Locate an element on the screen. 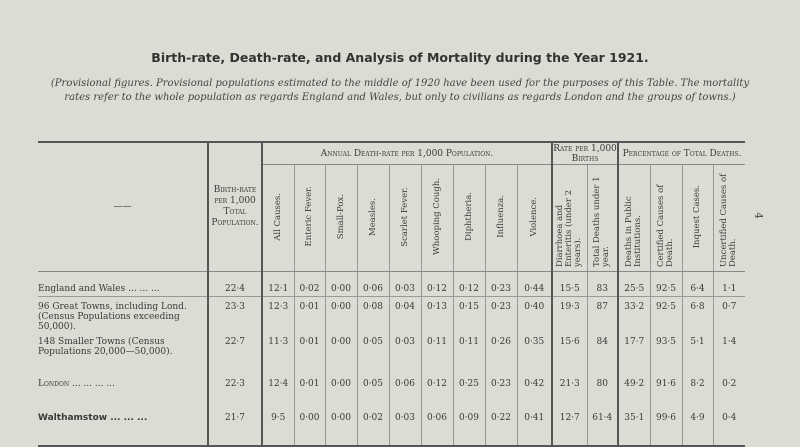  table-cell: 0·26 is located at coordinates (500, 349).